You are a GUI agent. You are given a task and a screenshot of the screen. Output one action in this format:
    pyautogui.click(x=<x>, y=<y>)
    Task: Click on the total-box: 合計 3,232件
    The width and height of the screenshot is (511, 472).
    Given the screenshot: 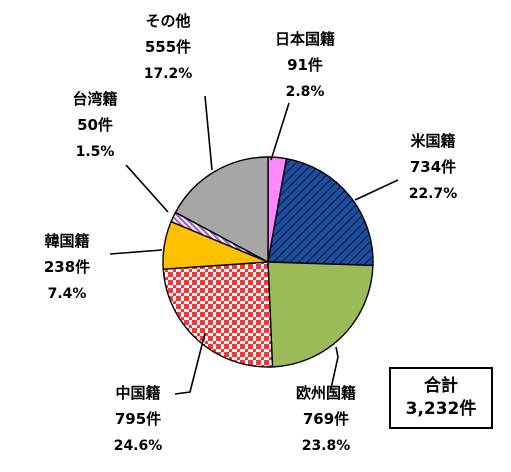 What is the action you would take?
    pyautogui.click(x=441, y=398)
    